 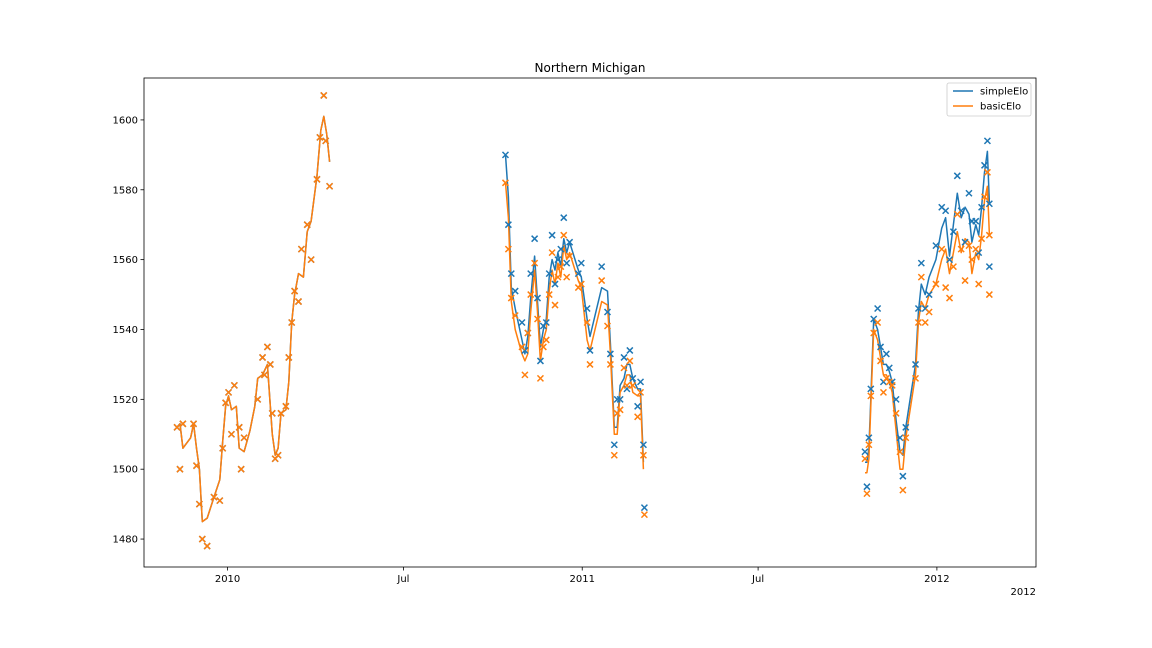 I want to click on x-tick-label-5: 2012, so click(x=936, y=579).